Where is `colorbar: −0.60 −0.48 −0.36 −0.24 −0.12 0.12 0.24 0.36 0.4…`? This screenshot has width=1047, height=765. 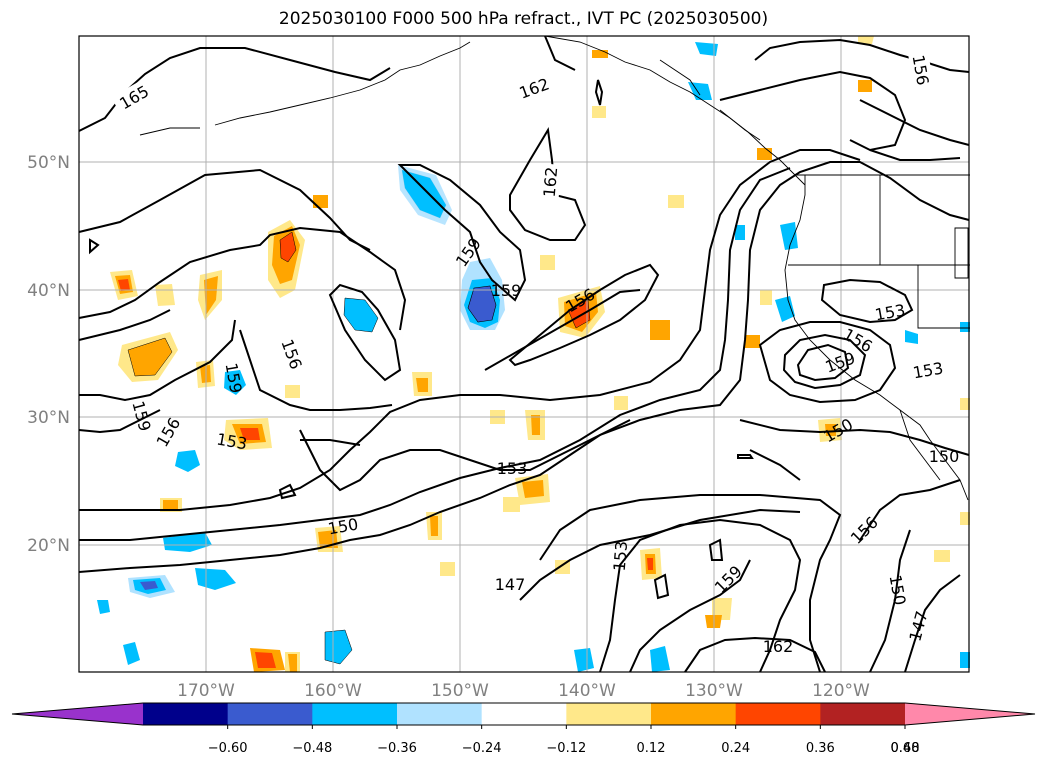 colorbar: −0.60 −0.48 −0.36 −0.24 −0.12 0.12 0.24 0.36 0.4… is located at coordinates (523, 729).